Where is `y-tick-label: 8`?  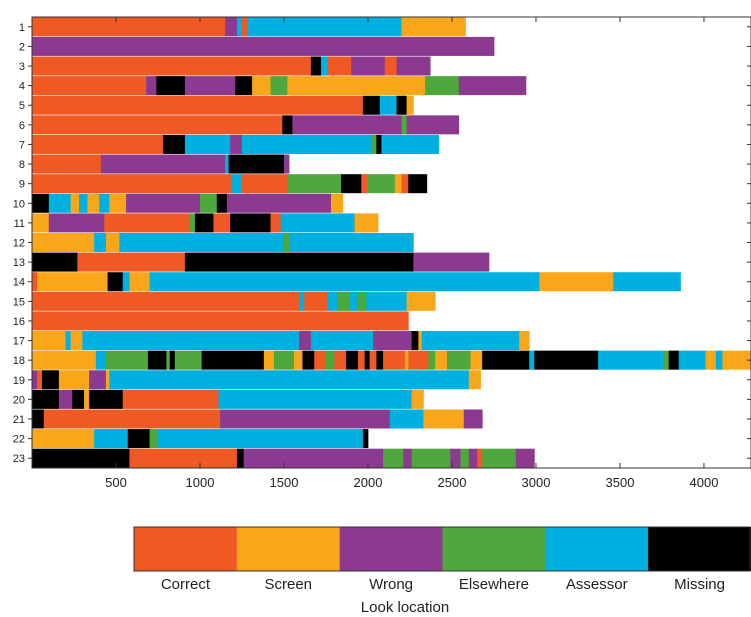 y-tick-label: 8 is located at coordinates (22, 165).